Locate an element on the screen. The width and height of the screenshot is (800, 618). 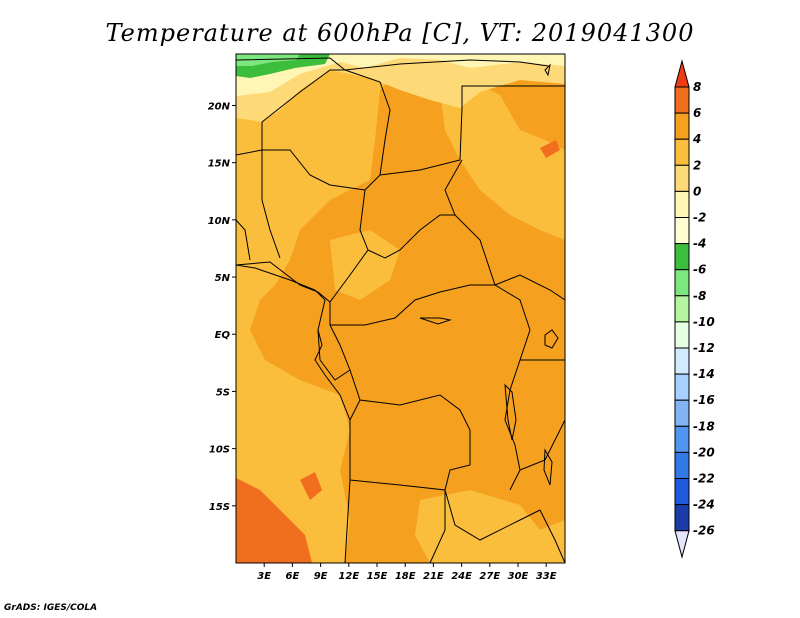
colorbar-label: -2 is located at coordinates (699, 218).